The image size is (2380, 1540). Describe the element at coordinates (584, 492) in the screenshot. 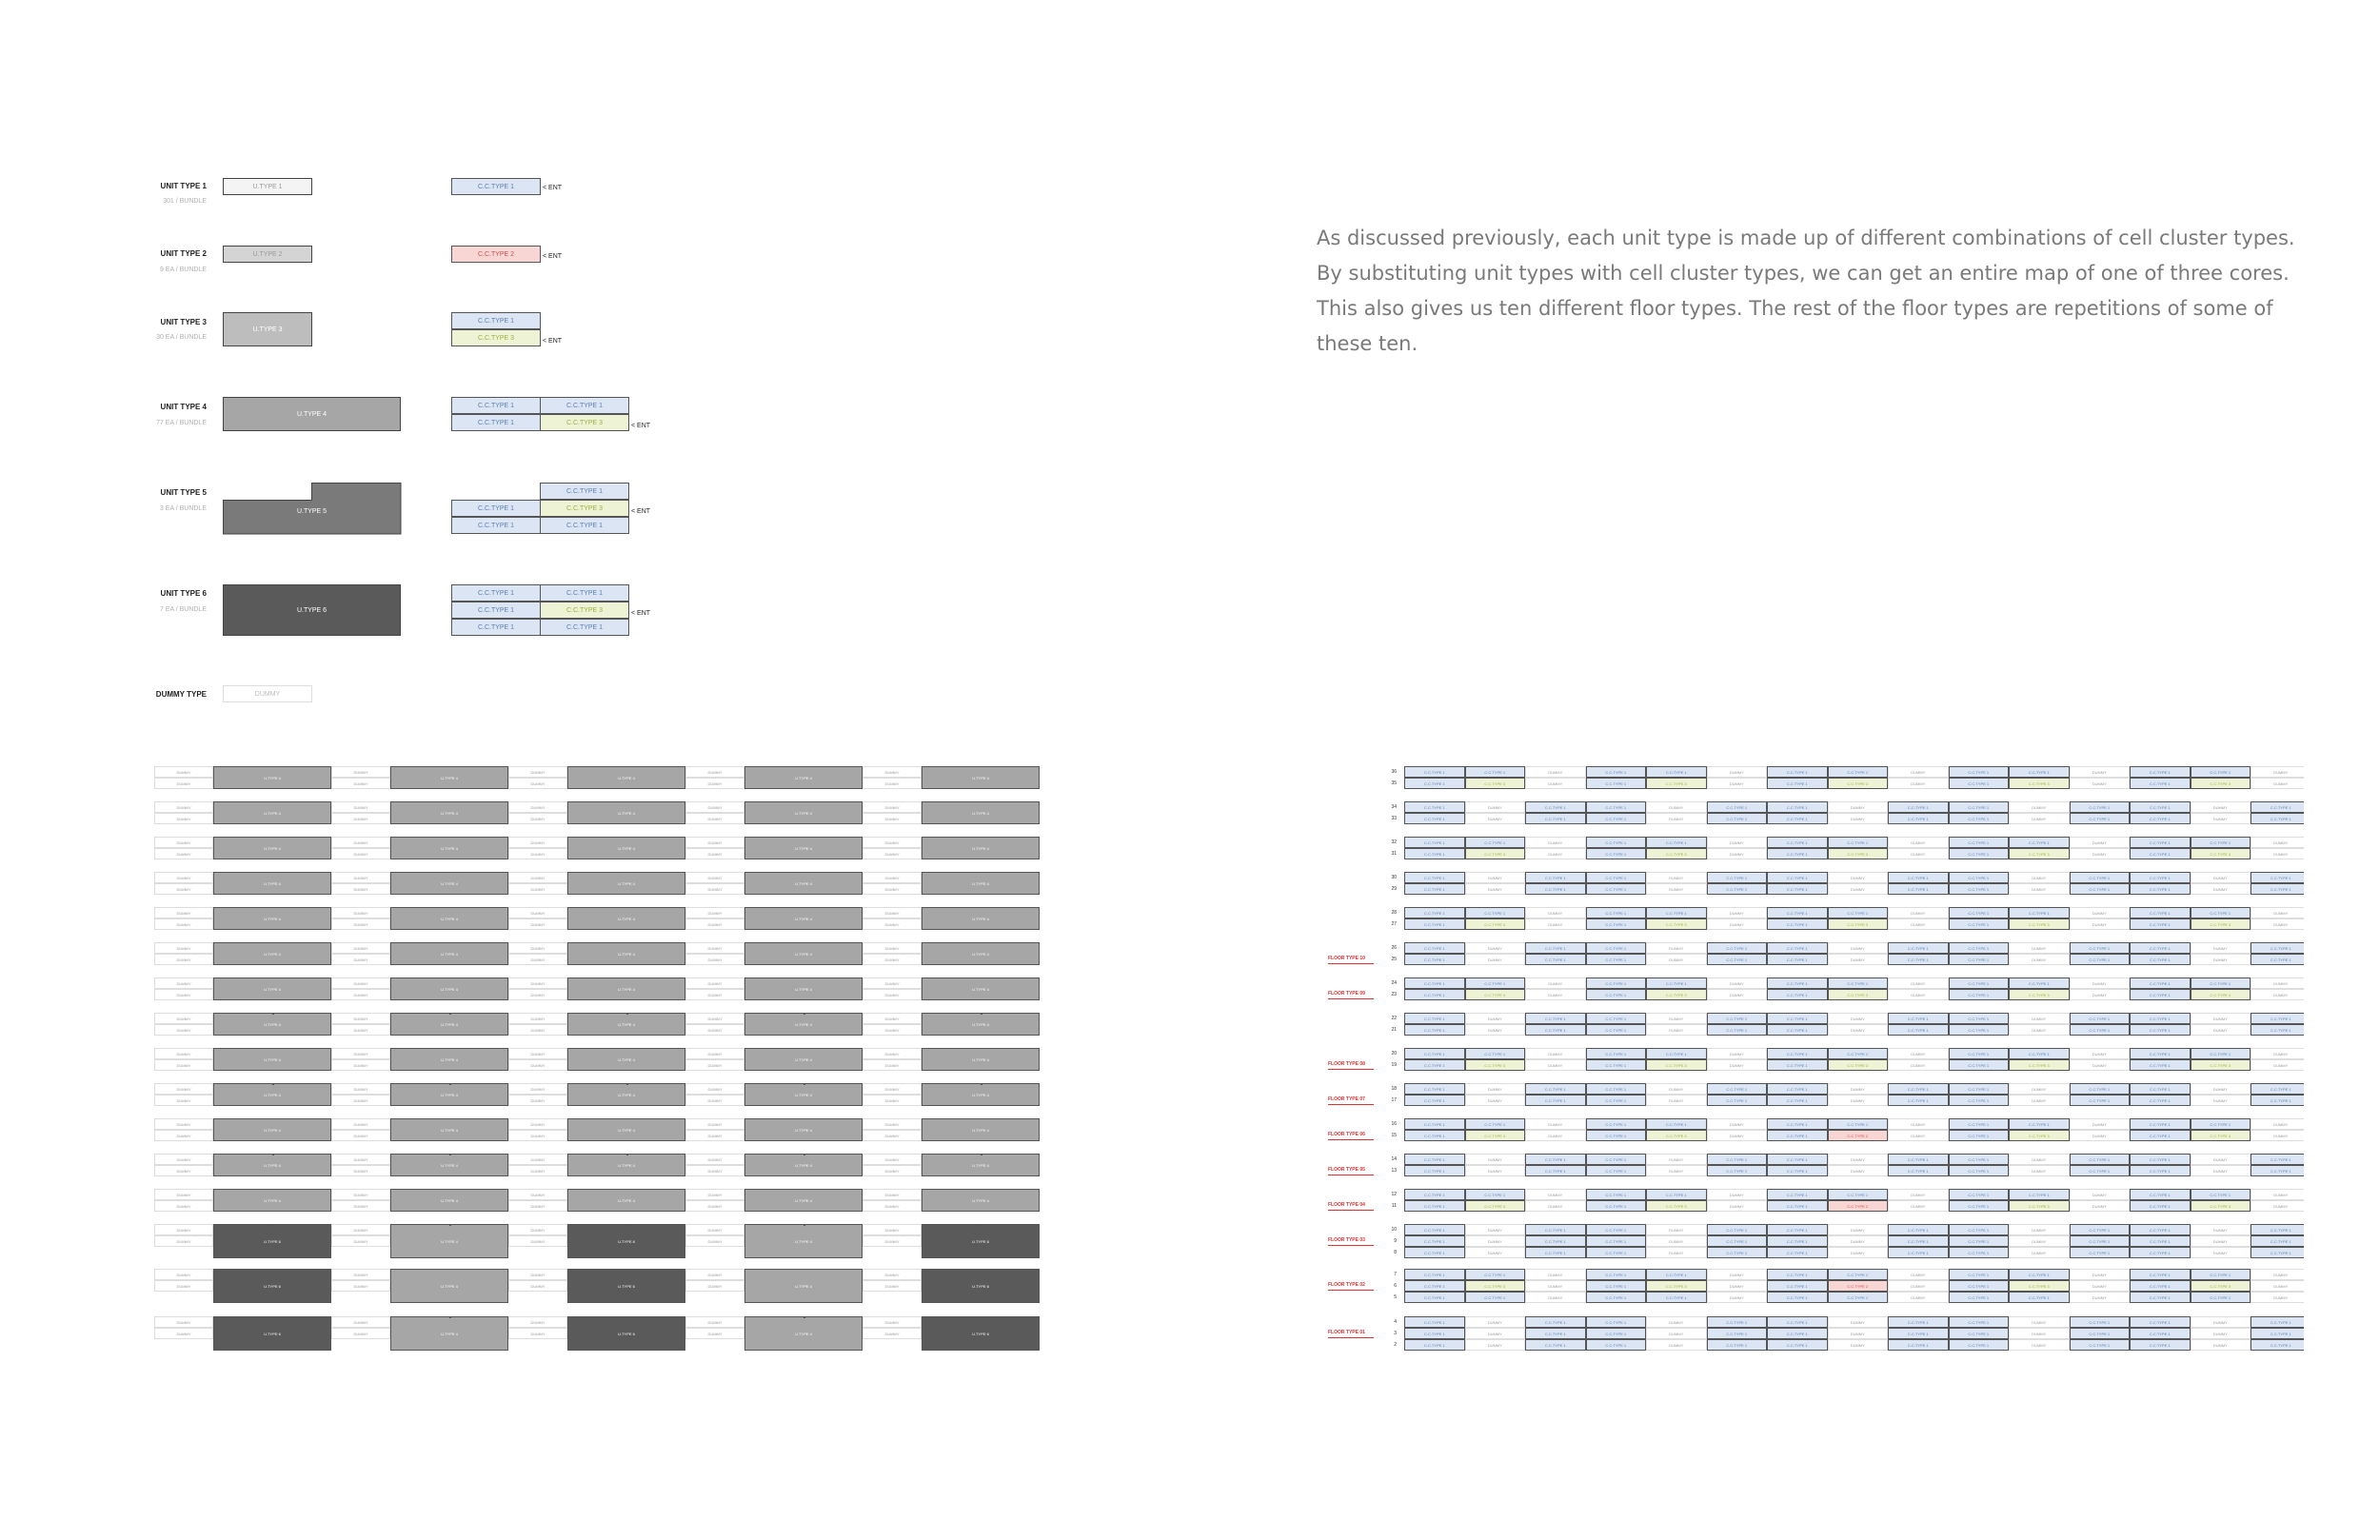

I see `cluster-type-1-block: C.C.TYPE 1` at that location.